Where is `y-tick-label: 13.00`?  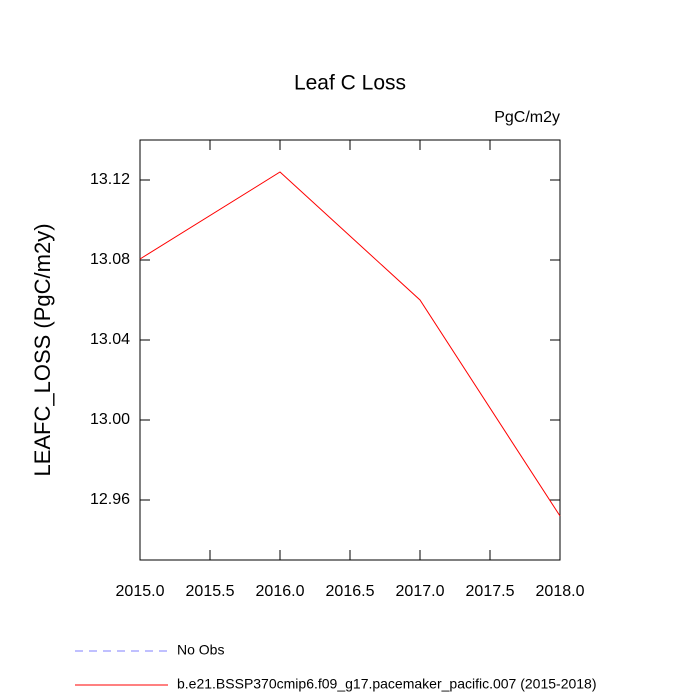
y-tick-label: 13.00 is located at coordinates (110, 419).